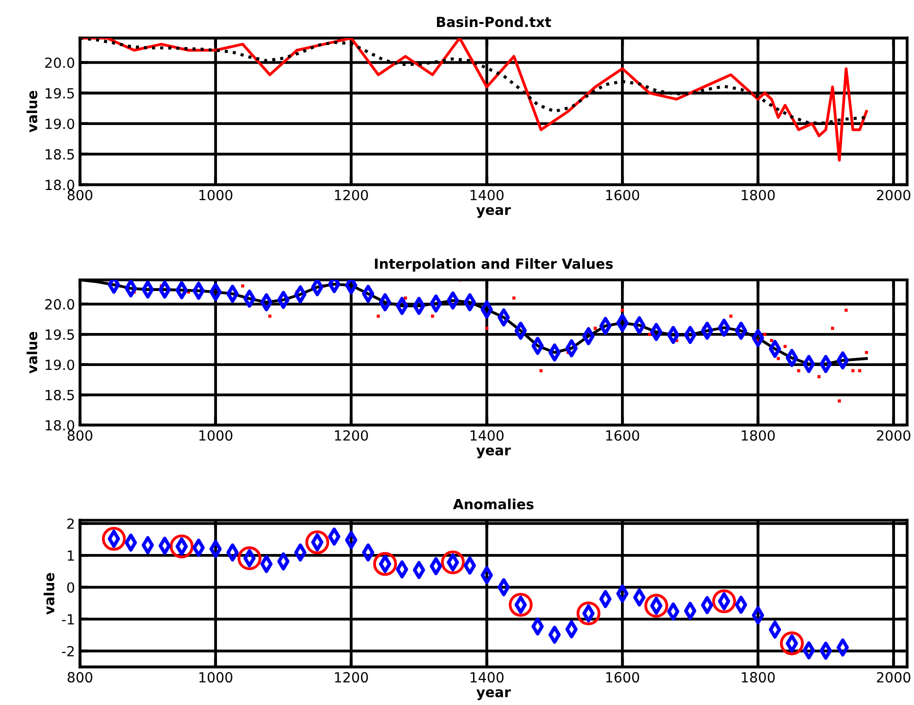  Describe the element at coordinates (70, 587) in the screenshot. I see `y-tick-label: 0` at that location.